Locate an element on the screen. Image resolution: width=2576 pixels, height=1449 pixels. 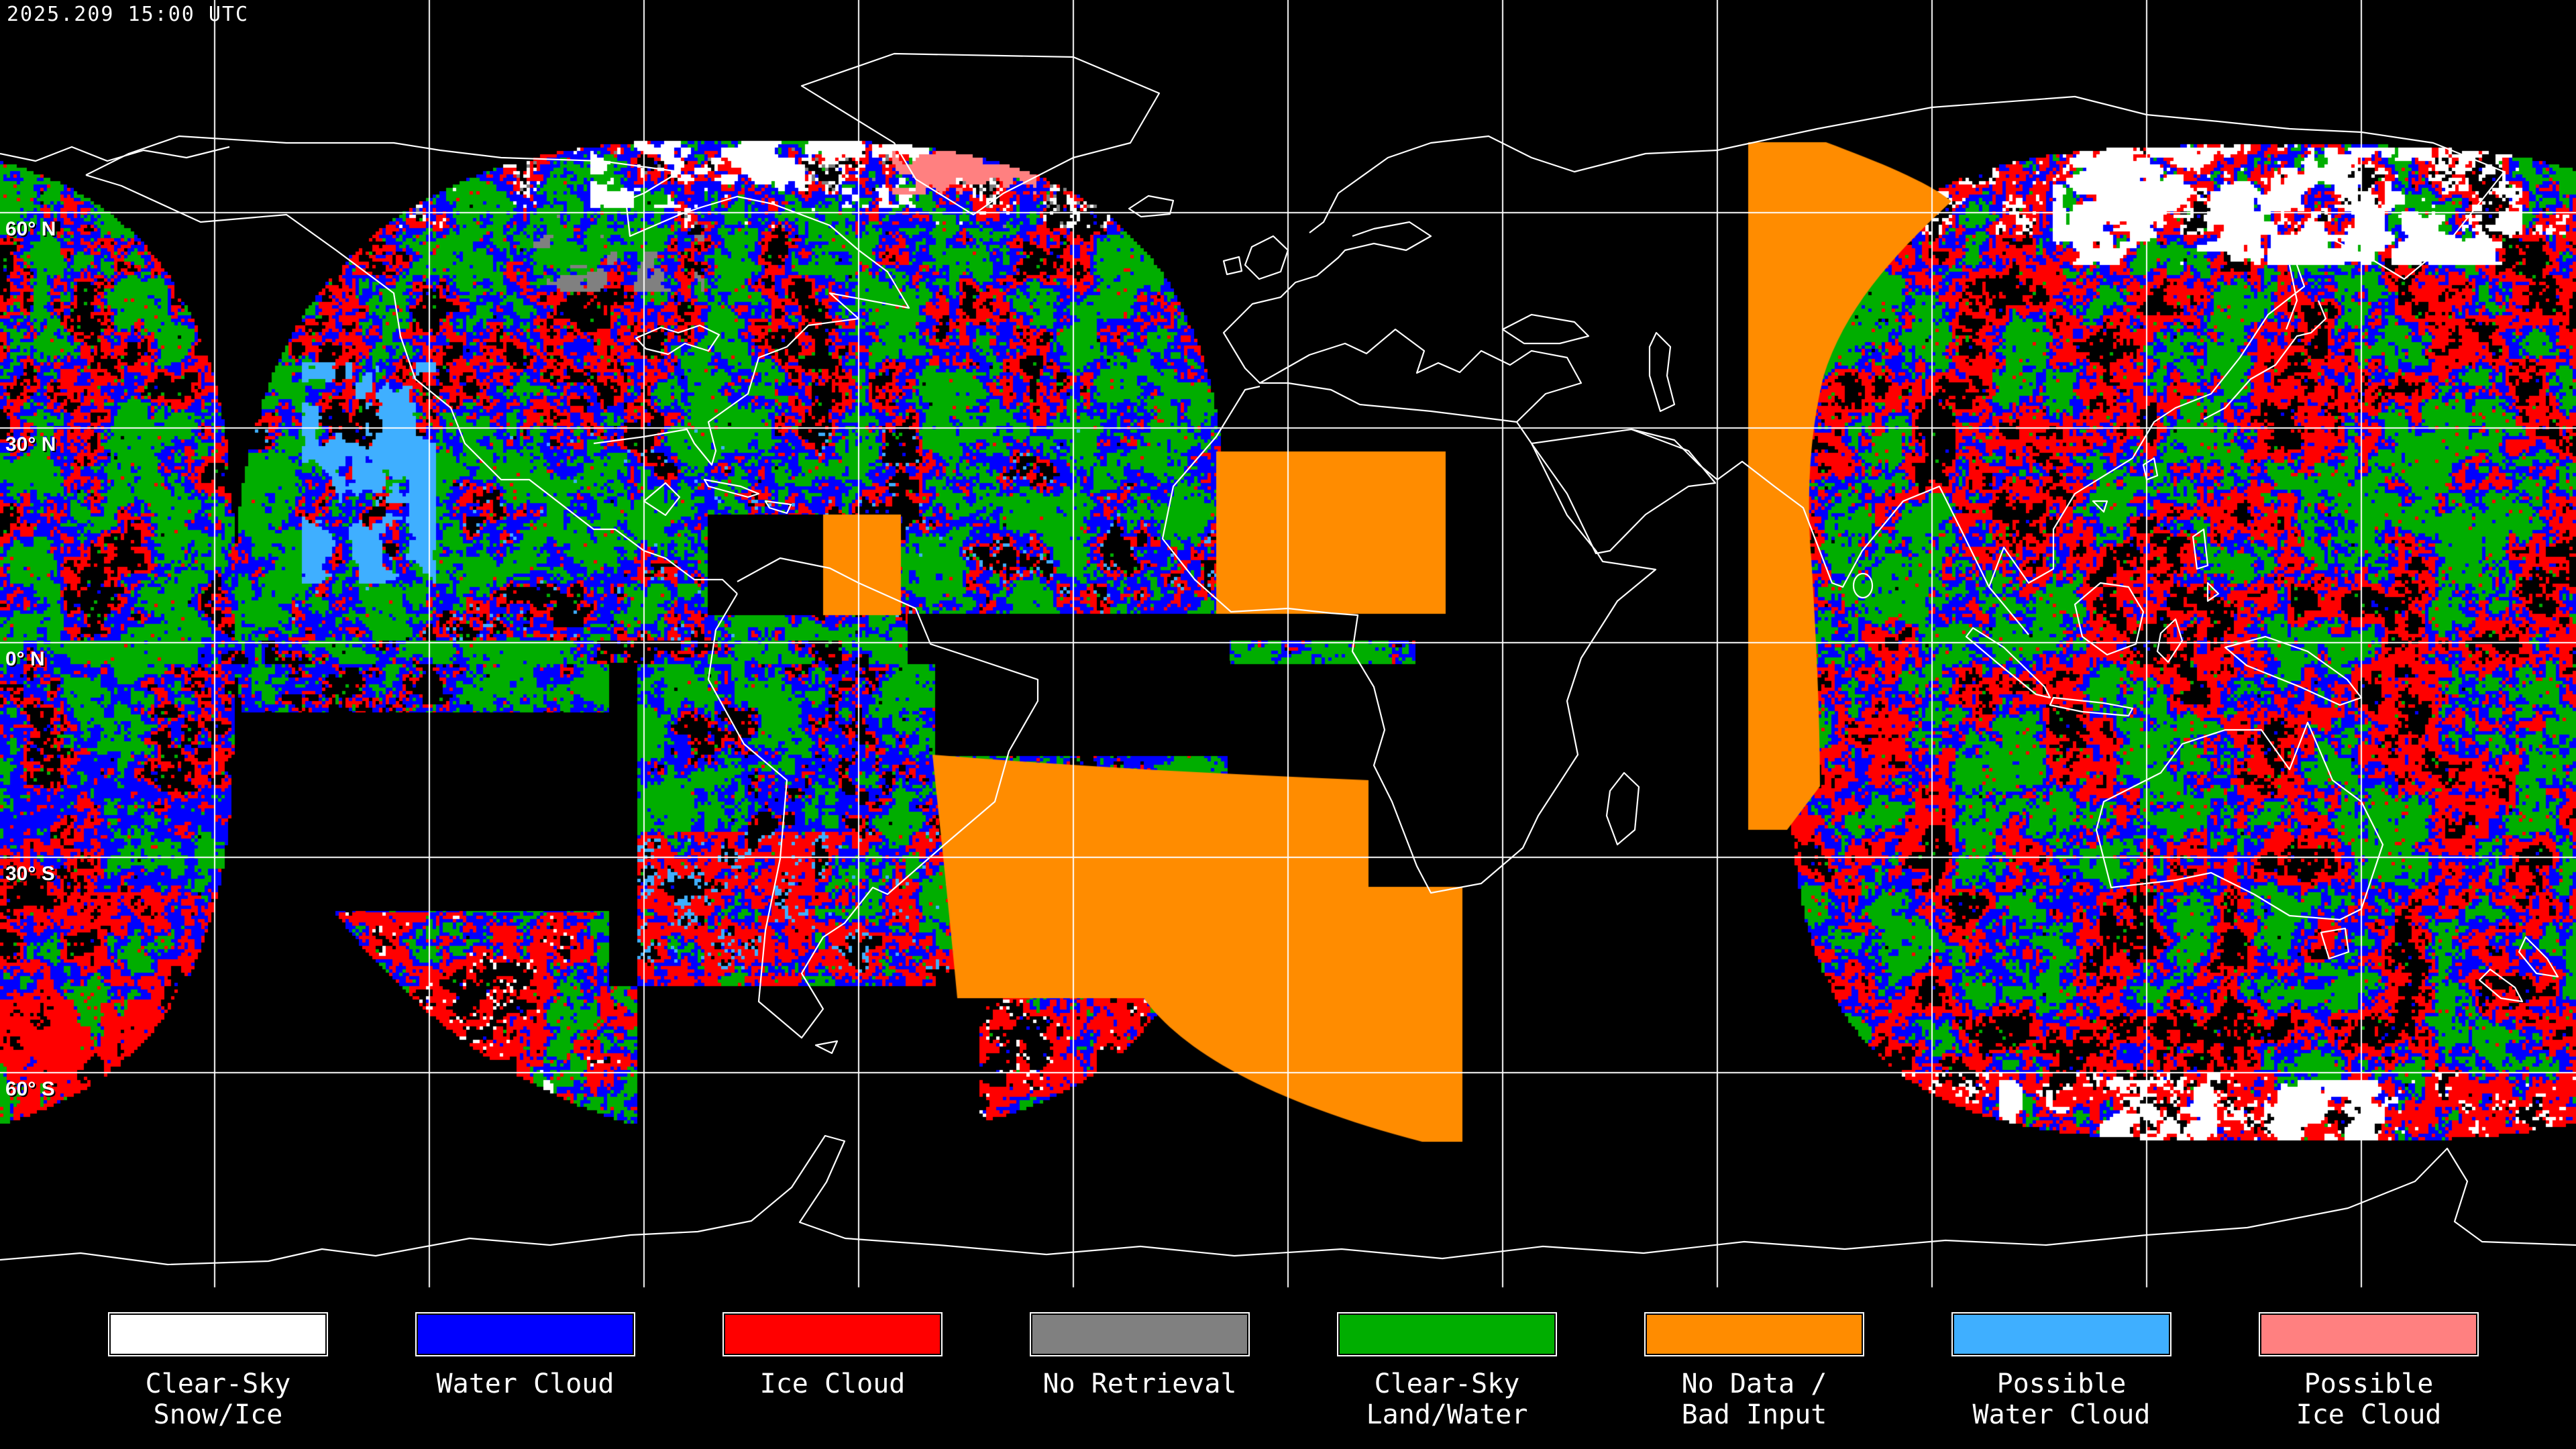
legend-item-no-retrieval: No Retrieval is located at coordinates (1139, 1368).